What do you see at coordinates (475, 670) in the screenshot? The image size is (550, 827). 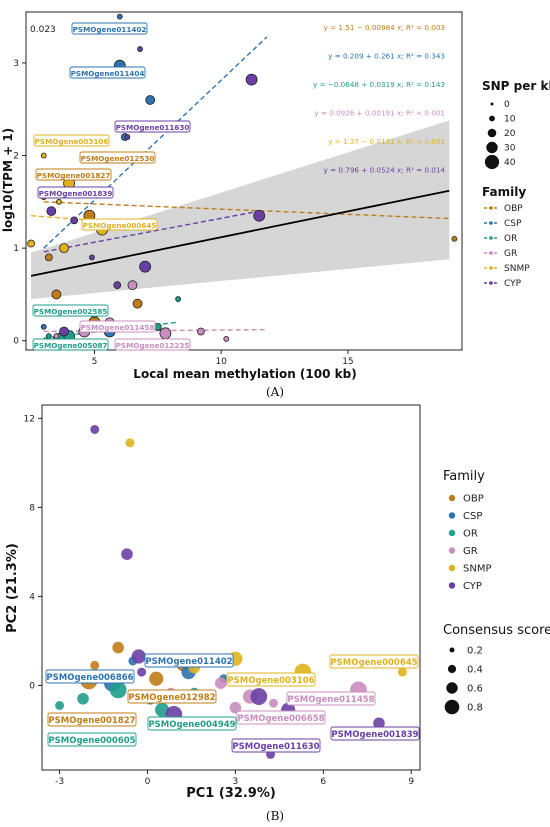 I see `size-legend-label: 0.4` at bounding box center [475, 670].